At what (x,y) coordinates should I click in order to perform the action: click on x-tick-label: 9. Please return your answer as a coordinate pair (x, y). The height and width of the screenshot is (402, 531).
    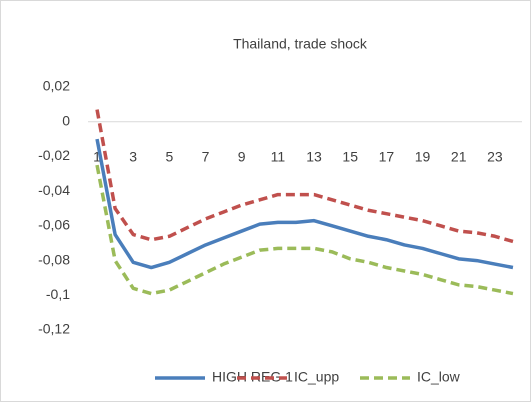
    Looking at the image, I should click on (242, 156).